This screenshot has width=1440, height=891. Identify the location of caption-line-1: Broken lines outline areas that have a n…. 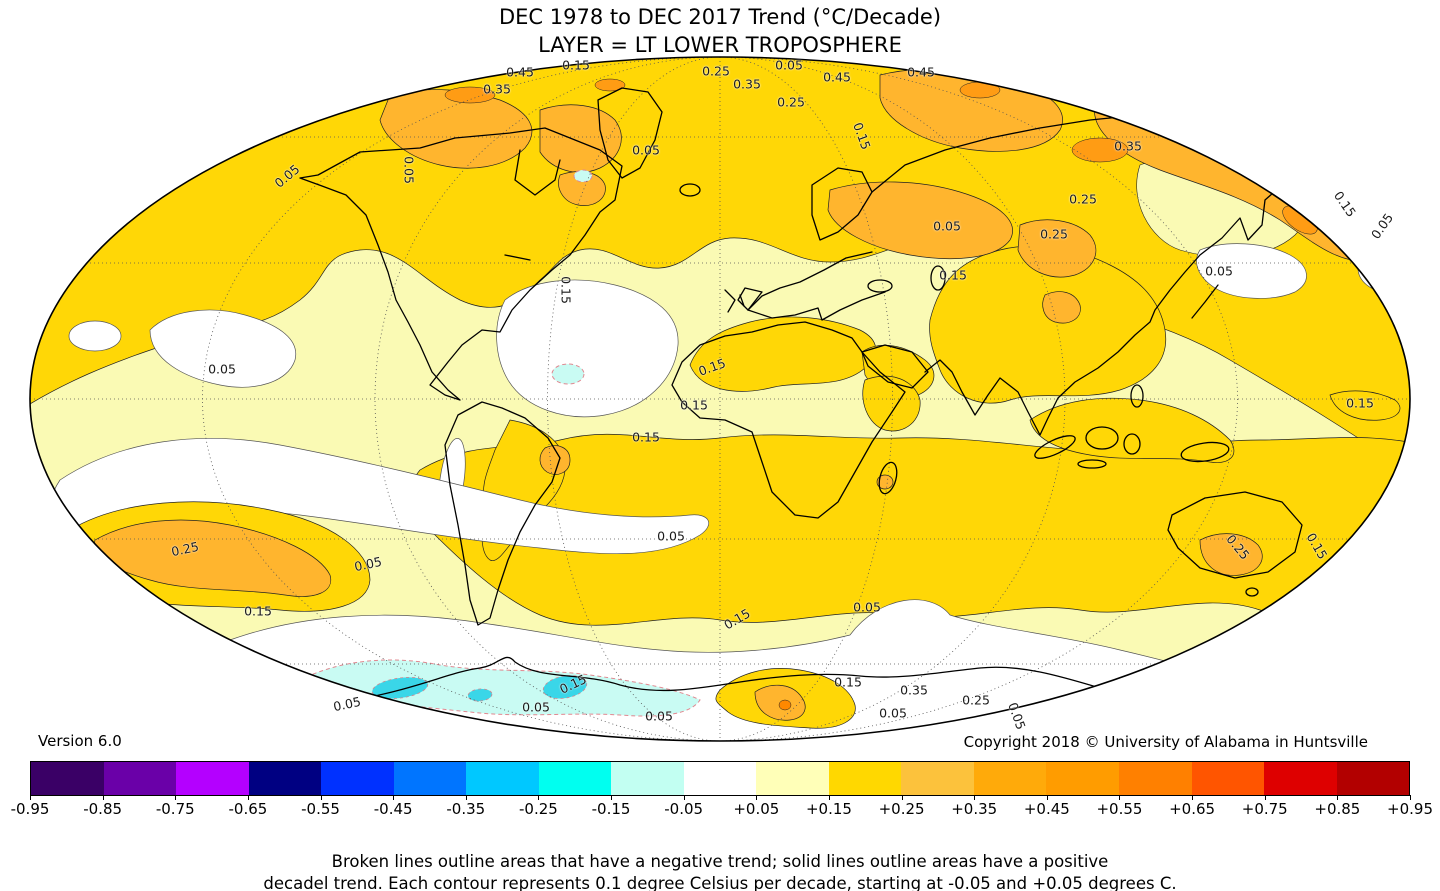
(720, 861).